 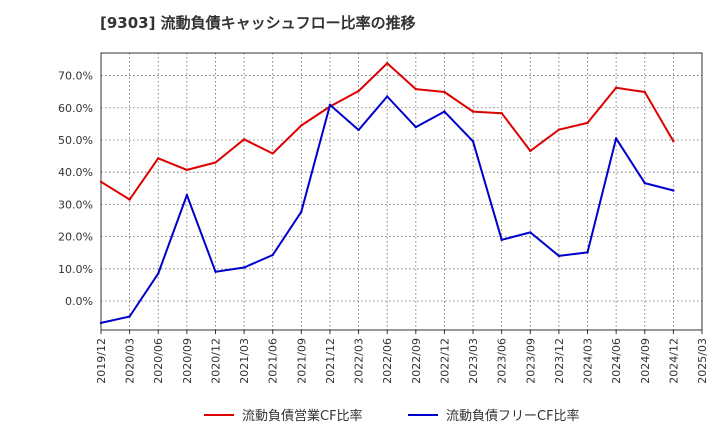 I want to click on chart-title: [9303] 流動負債キャッシュフロー比率の推移, so click(x=258, y=23).